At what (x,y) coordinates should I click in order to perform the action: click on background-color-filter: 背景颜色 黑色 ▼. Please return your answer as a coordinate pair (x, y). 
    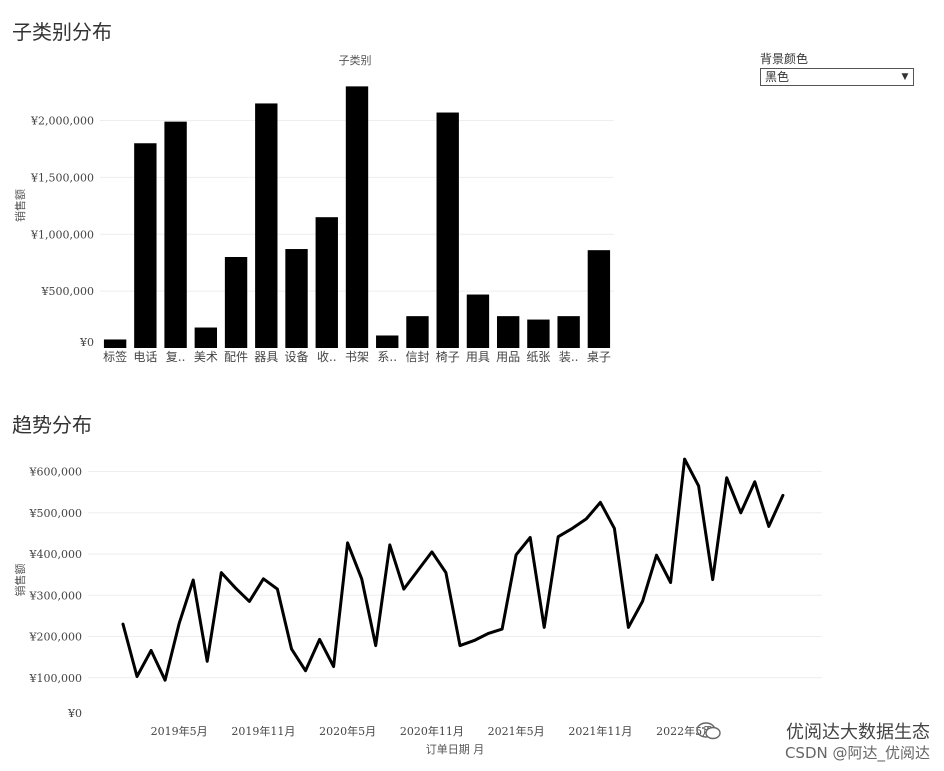
    Looking at the image, I should click on (838, 68).